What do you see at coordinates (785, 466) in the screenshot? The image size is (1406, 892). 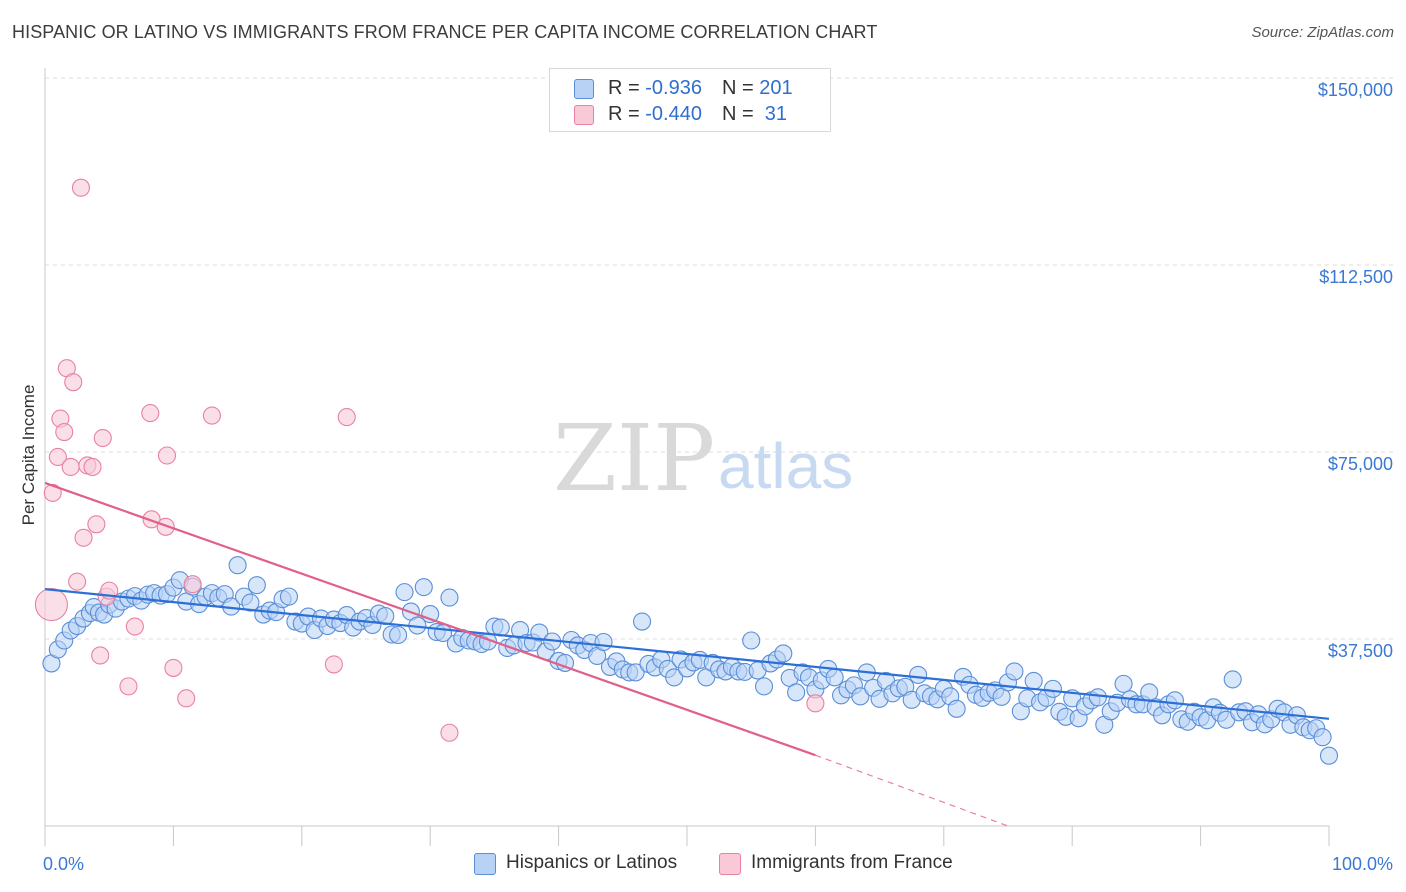 I see `watermark-atlas: atlas` at bounding box center [785, 466].